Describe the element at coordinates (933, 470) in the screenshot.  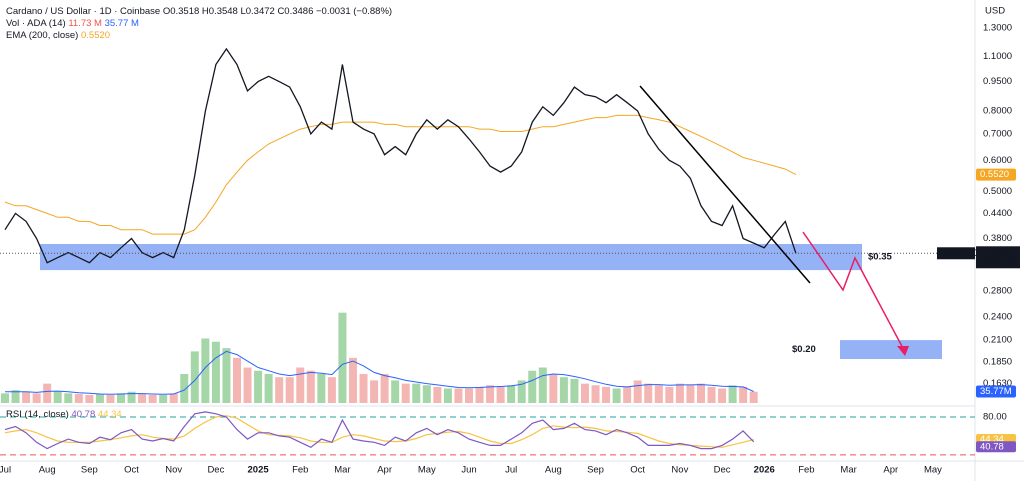
I see `x-tick-label: May` at that location.